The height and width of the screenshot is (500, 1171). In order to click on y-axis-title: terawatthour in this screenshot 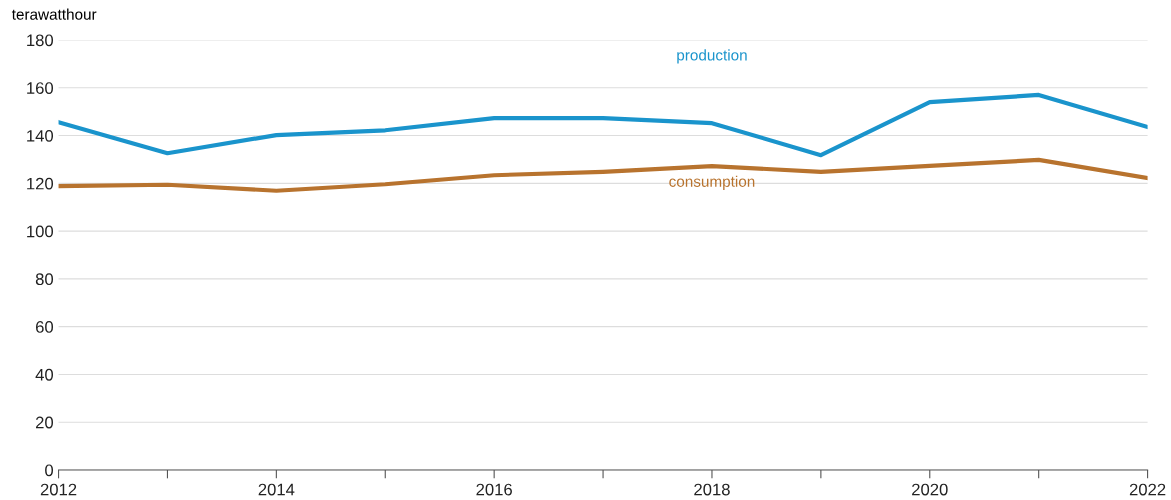, I will do `click(54, 14)`.